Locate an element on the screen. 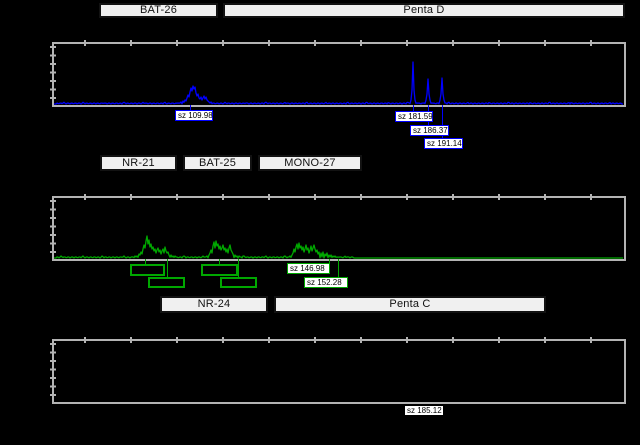  size-label-text: sz 146.98 is located at coordinates (307, 268).